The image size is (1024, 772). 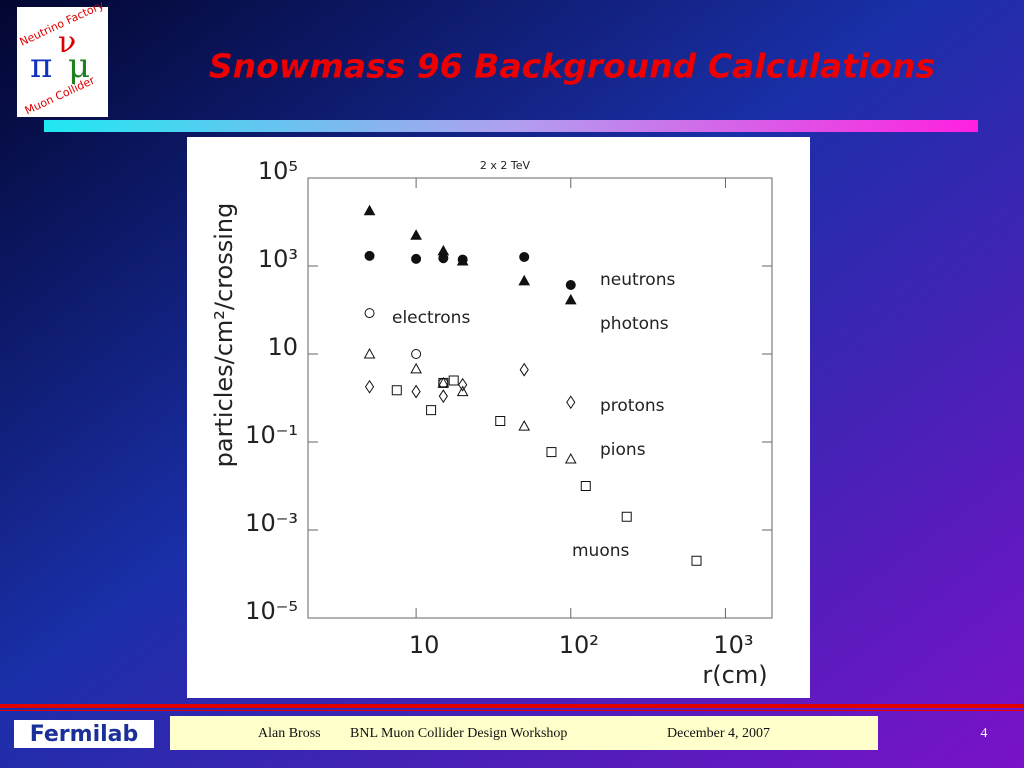 I want to click on y-tick-label: 10³, so click(x=278, y=259).